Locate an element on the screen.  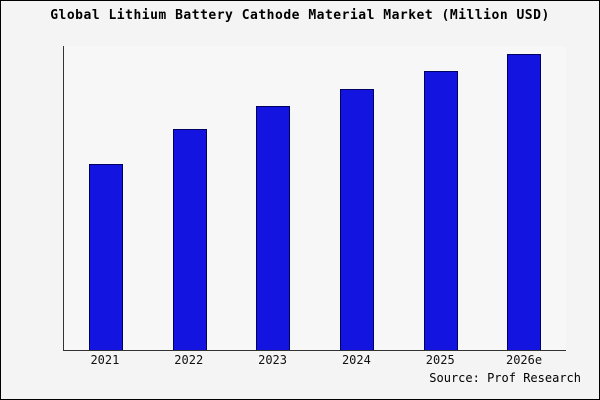
x-tick-label-2024: 2024 is located at coordinates (356, 360).